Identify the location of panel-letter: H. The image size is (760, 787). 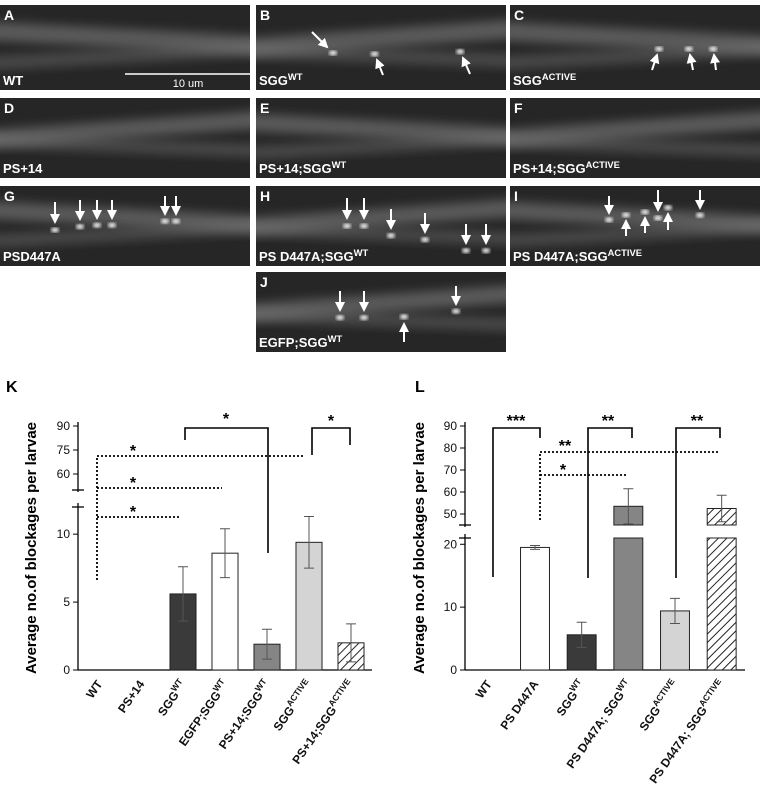
(265, 196).